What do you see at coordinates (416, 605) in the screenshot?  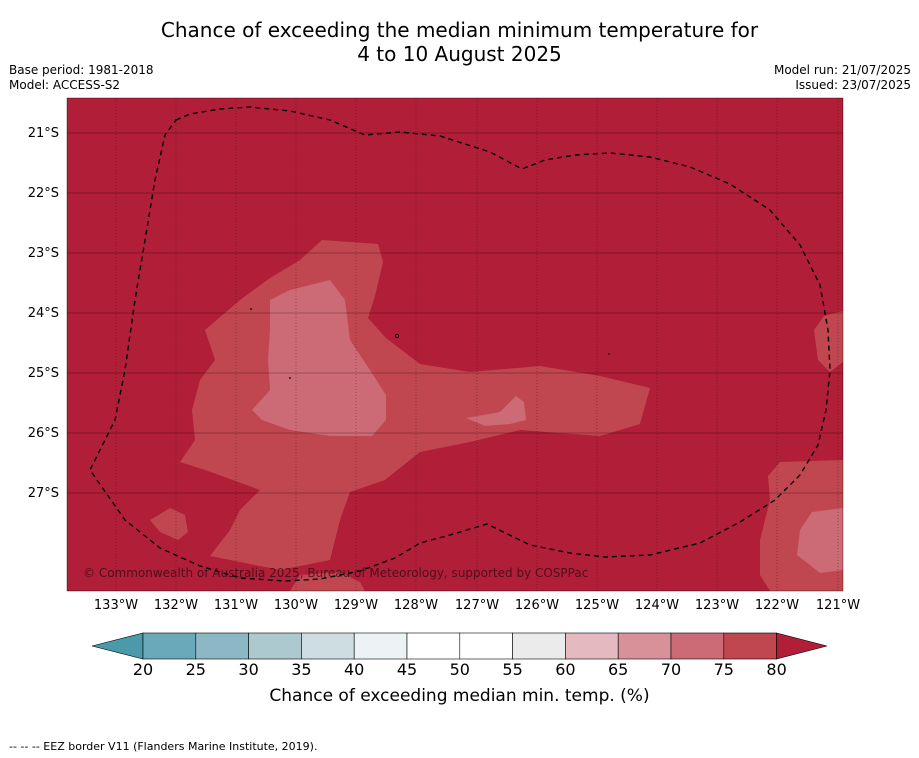 I see `lon-label: 128°W` at bounding box center [416, 605].